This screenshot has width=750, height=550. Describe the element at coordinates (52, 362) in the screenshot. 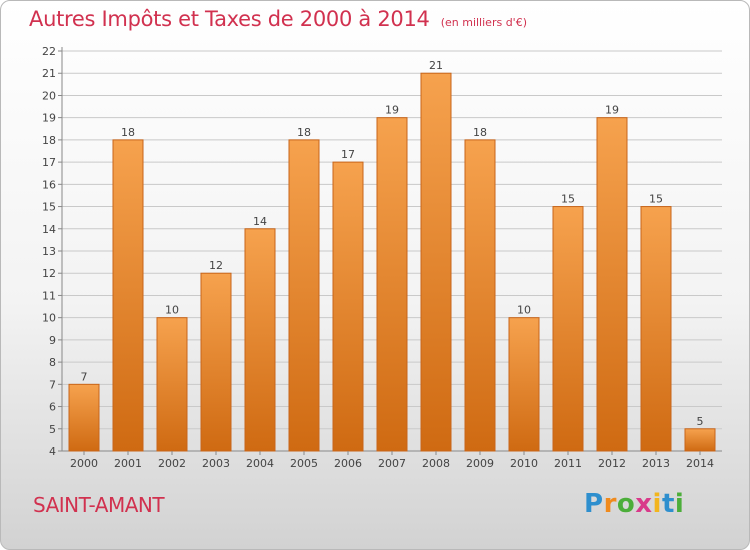

I see `y-tick-label: 8` at that location.